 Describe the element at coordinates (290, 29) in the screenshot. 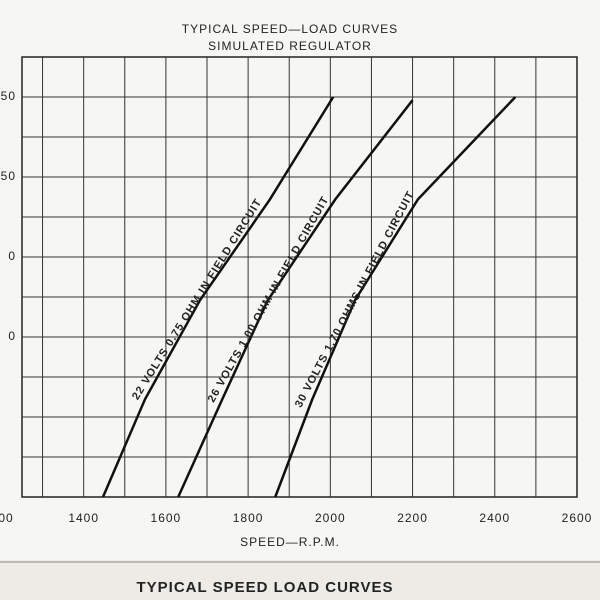

I see `chart-title: TYPICAL SPEED—LOAD CURVES` at that location.